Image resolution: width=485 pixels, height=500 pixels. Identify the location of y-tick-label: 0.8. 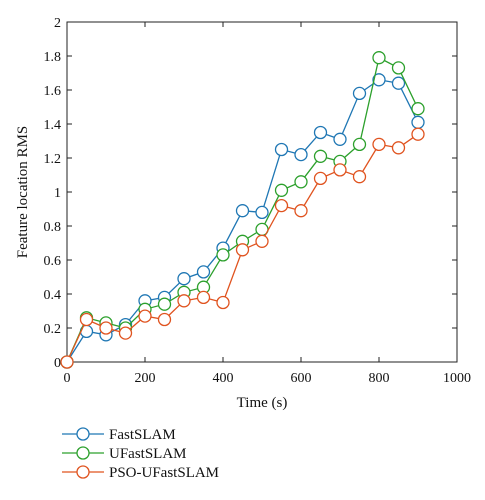
(53, 227).